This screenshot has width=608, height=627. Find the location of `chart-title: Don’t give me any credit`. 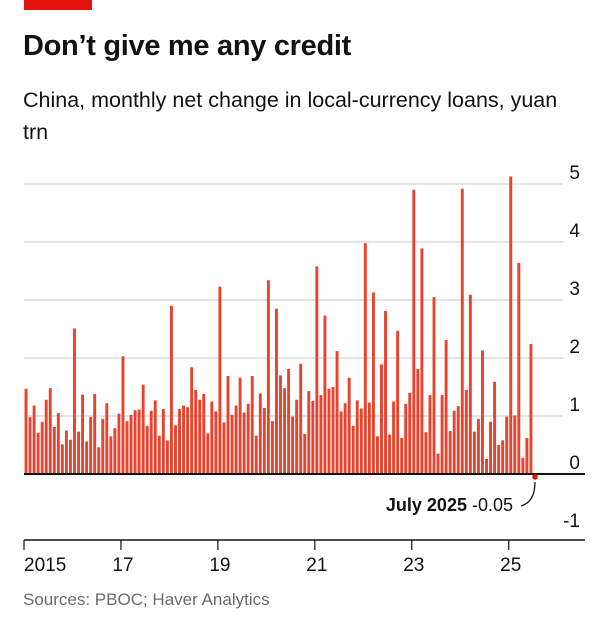

chart-title: Don’t give me any credit is located at coordinates (187, 46).